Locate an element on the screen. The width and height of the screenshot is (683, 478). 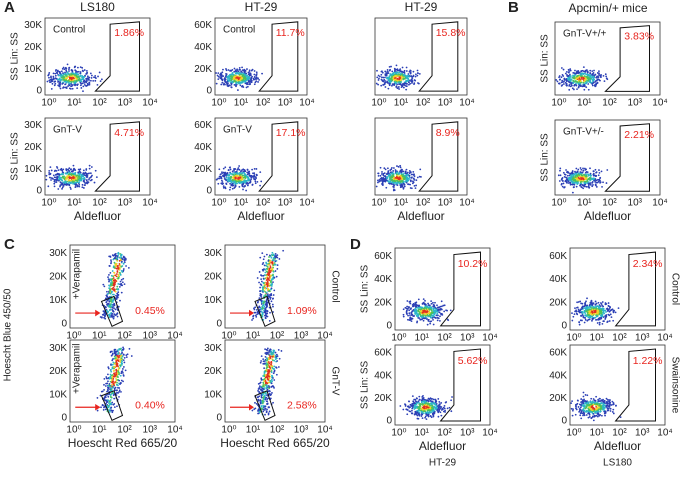
y-axis-label: SS Lin: SS is located at coordinates (545, 157).